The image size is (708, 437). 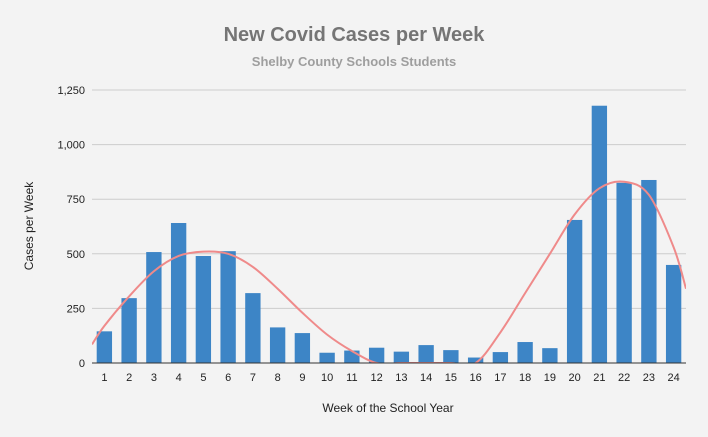 What do you see at coordinates (129, 378) in the screenshot?
I see `x-tick-label: 2` at bounding box center [129, 378].